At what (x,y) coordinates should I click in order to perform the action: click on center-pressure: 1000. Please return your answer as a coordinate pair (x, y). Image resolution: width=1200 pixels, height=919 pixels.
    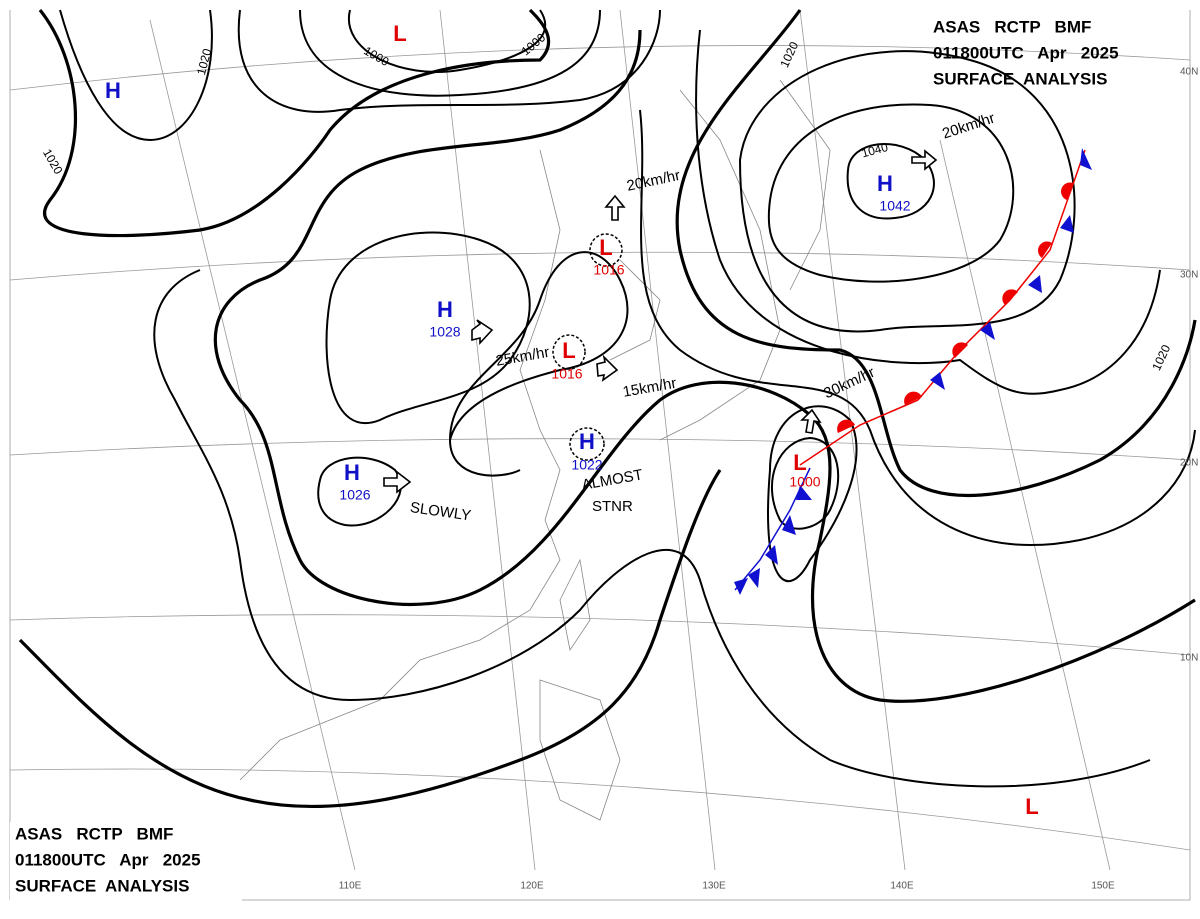
    Looking at the image, I should click on (804, 482).